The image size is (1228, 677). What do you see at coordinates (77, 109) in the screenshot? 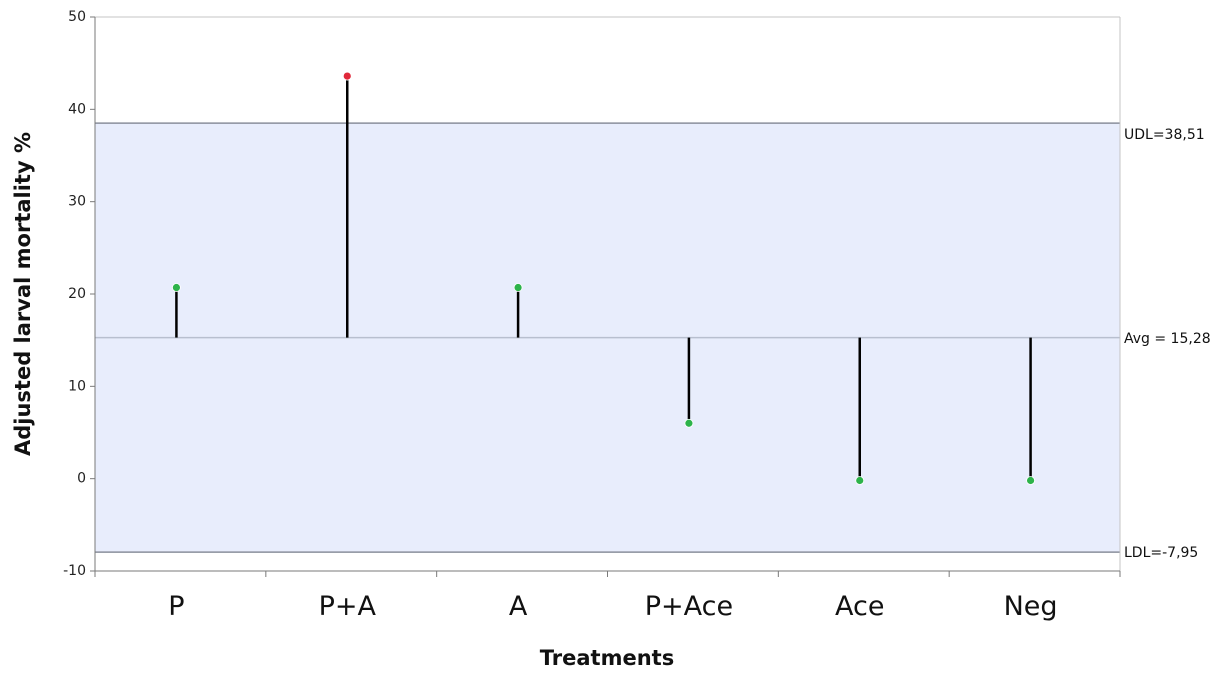
I see `y-tick-label: 40` at bounding box center [77, 109].